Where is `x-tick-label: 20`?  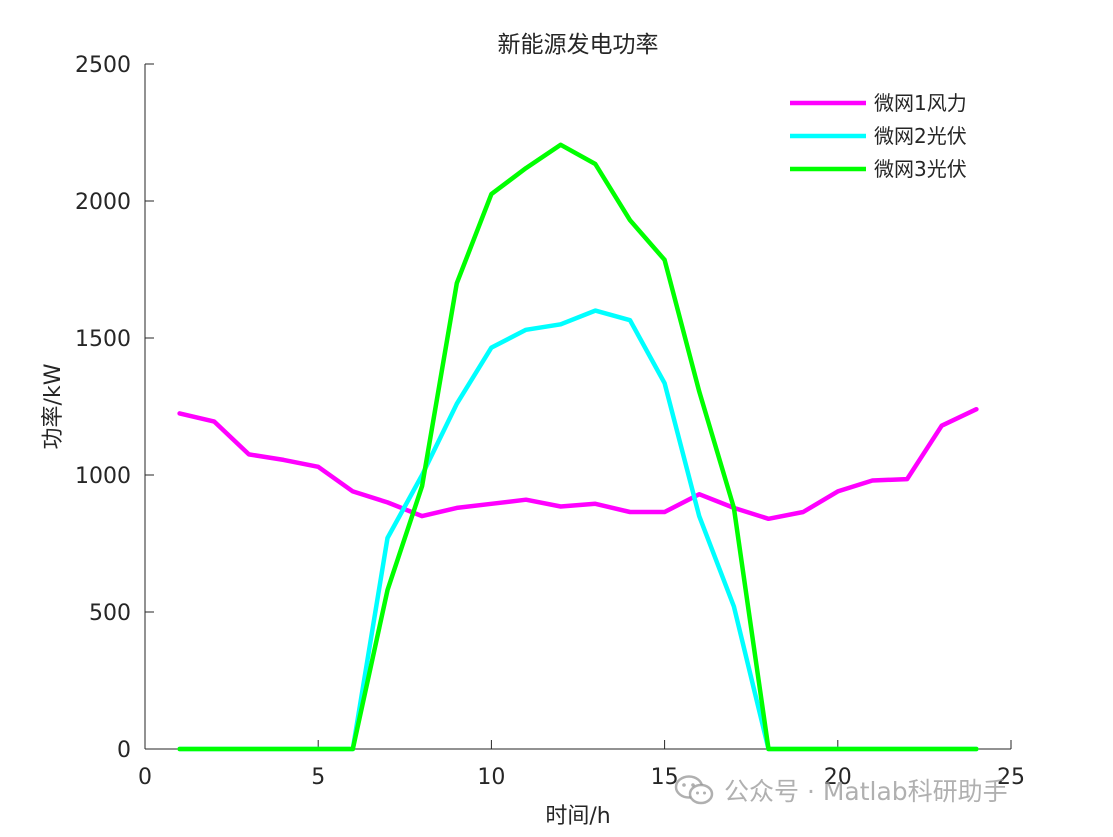
x-tick-label: 20 is located at coordinates (838, 777).